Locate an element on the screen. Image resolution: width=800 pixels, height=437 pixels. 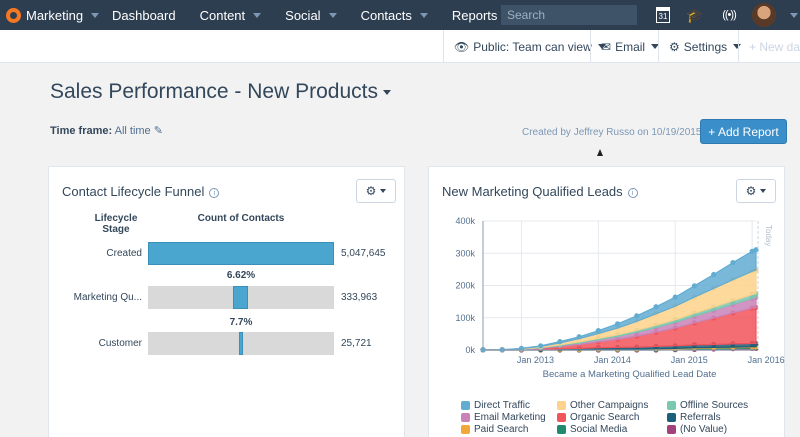
nav-content-label: Content is located at coordinates (222, 15).